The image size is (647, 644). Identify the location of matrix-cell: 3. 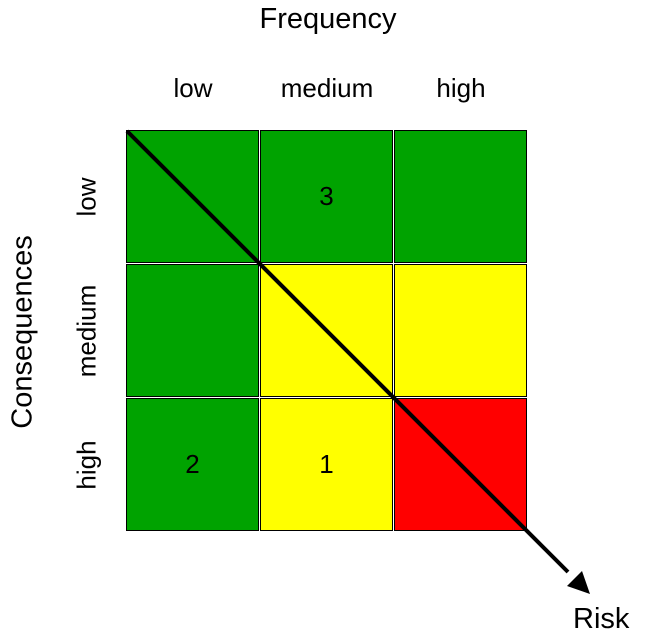
(326, 196).